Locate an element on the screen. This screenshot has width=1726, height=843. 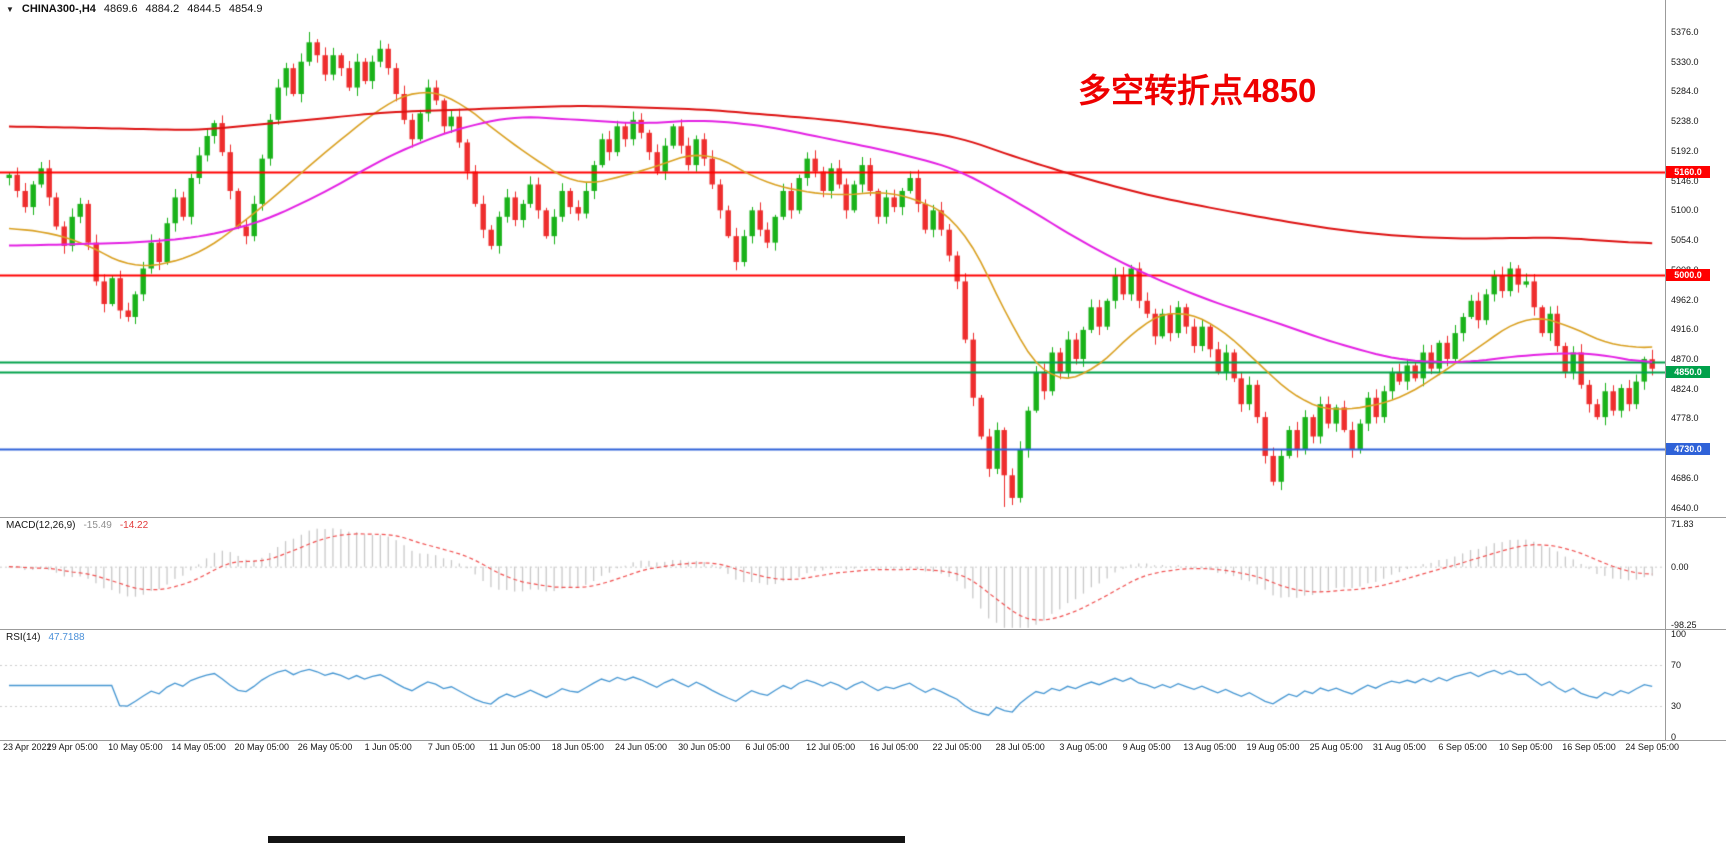
time-axis-label: 6 Sep 05:00 is located at coordinates (1462, 747).